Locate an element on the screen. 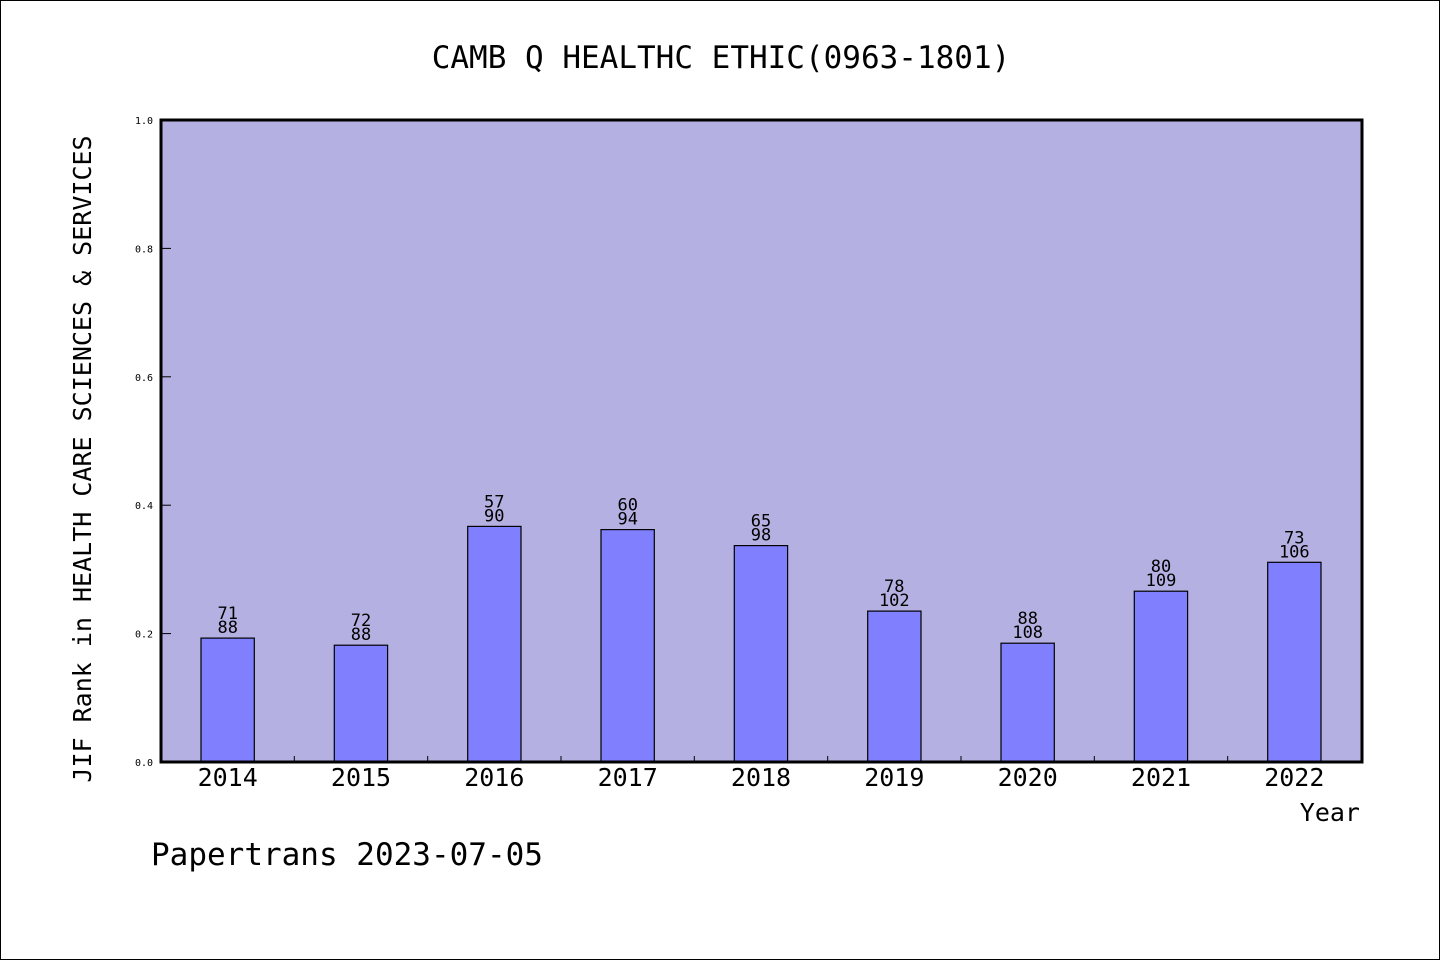 The image size is (1440, 960). bar-2022 is located at coordinates (1294, 662).